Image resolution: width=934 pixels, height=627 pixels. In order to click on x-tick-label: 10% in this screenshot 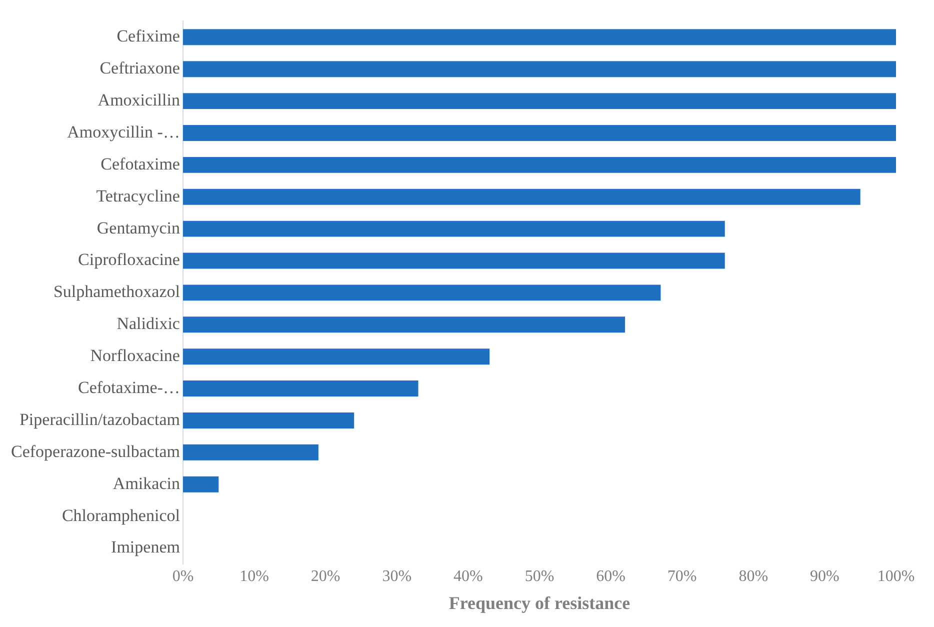, I will do `click(254, 577)`.